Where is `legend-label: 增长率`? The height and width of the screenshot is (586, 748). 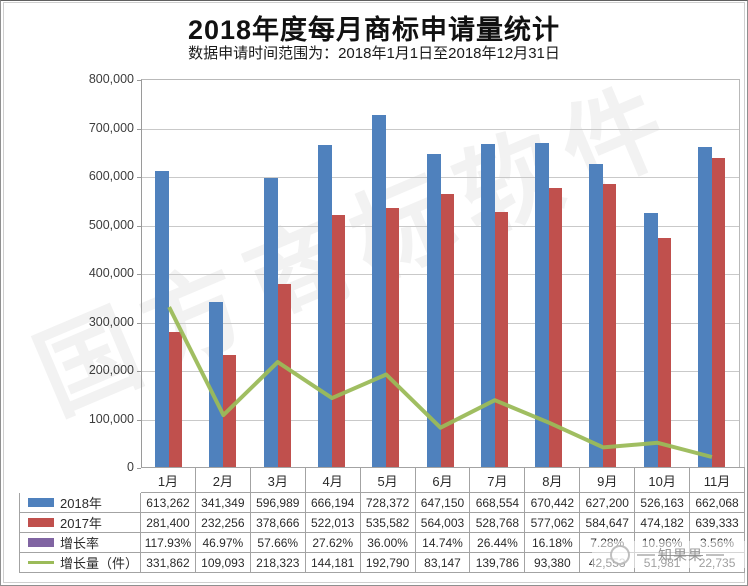 legend-label: 增长率 is located at coordinates (80, 543).